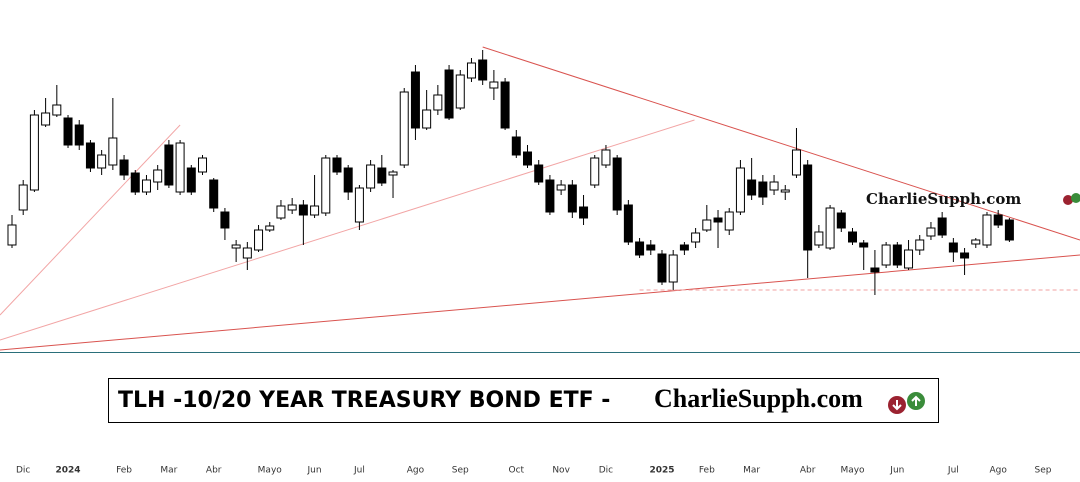  I want to click on x-tick-label: Mayo, so click(852, 471).